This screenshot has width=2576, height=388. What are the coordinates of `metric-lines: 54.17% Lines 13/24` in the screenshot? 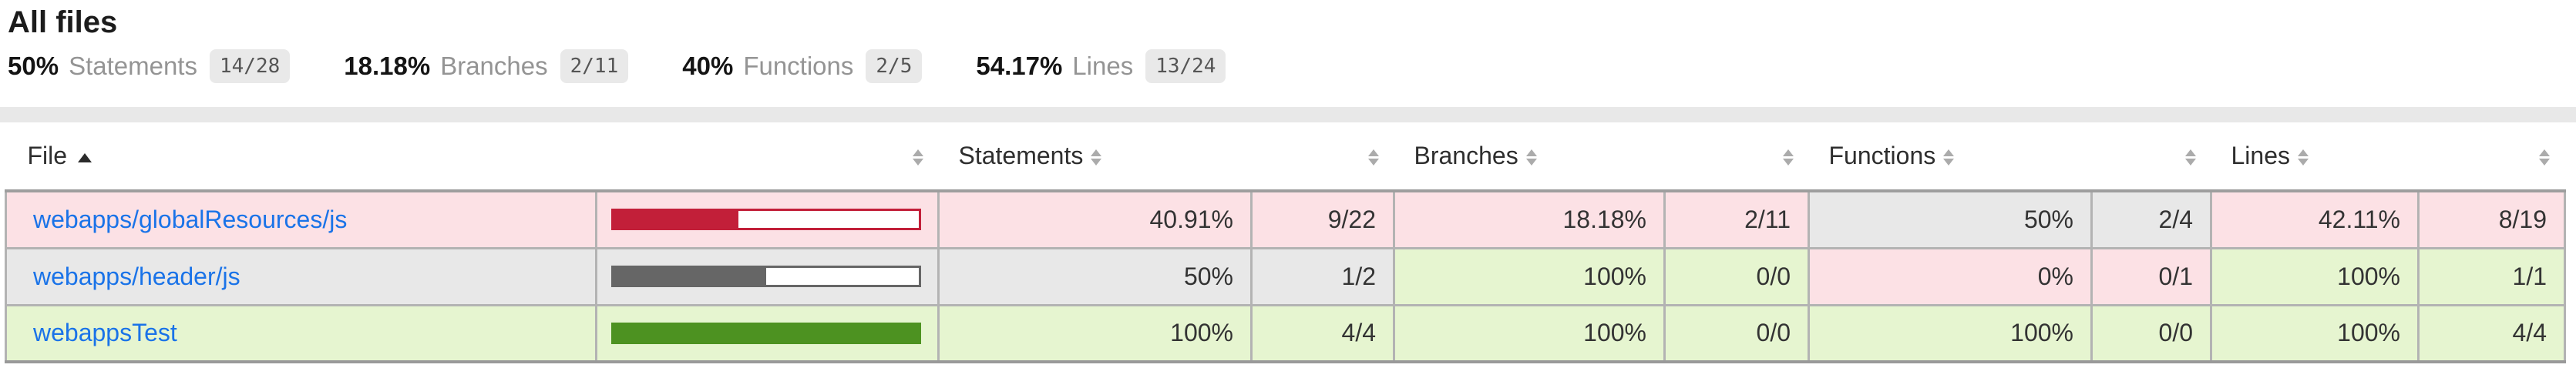 It's located at (1101, 66).